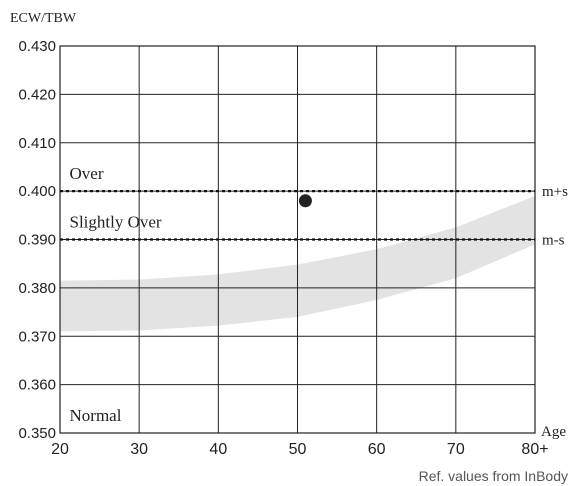 This screenshot has width=580, height=486. What do you see at coordinates (87, 173) in the screenshot?
I see `zone-label: Over` at bounding box center [87, 173].